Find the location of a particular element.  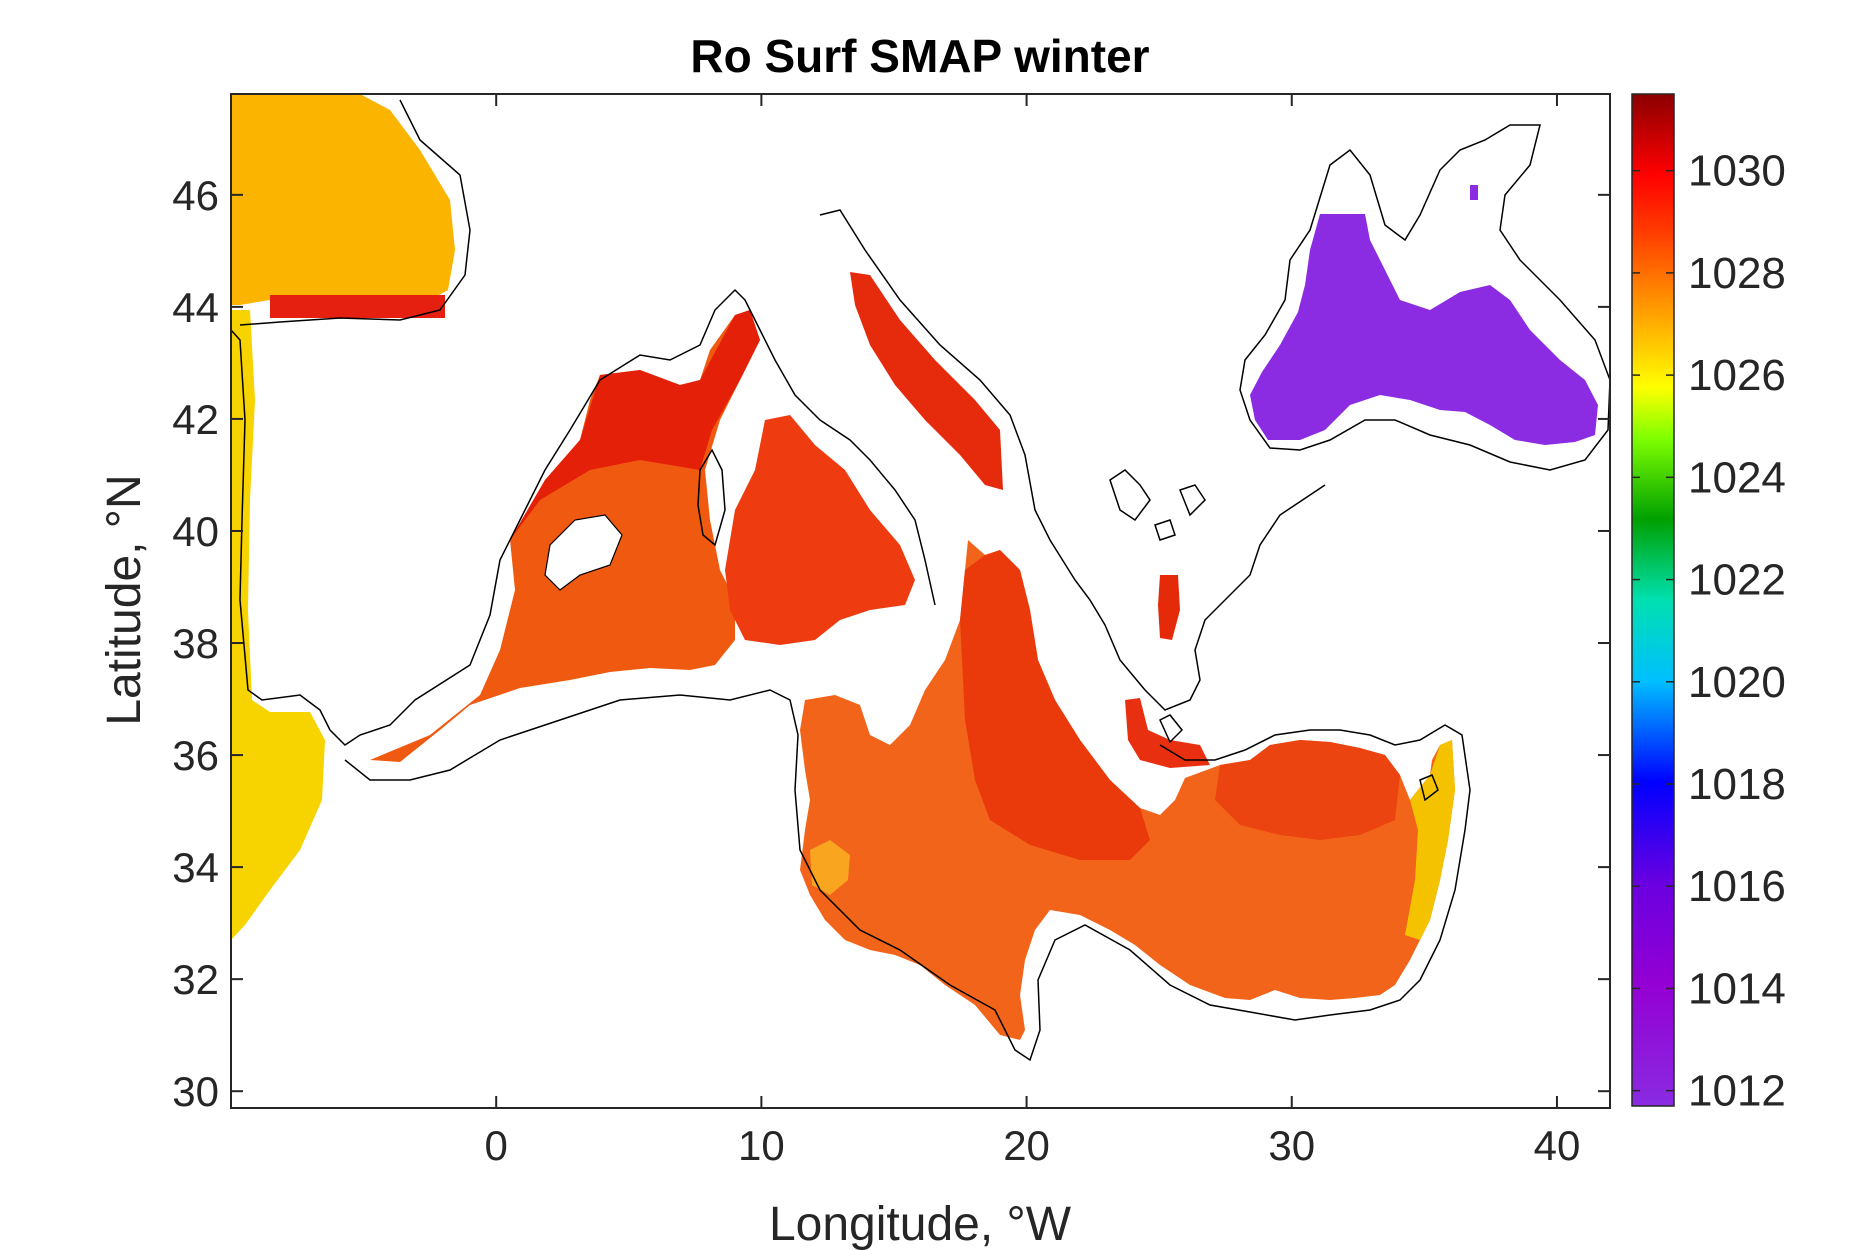

colorbar-tick-label: 1012 is located at coordinates (1737, 1091).